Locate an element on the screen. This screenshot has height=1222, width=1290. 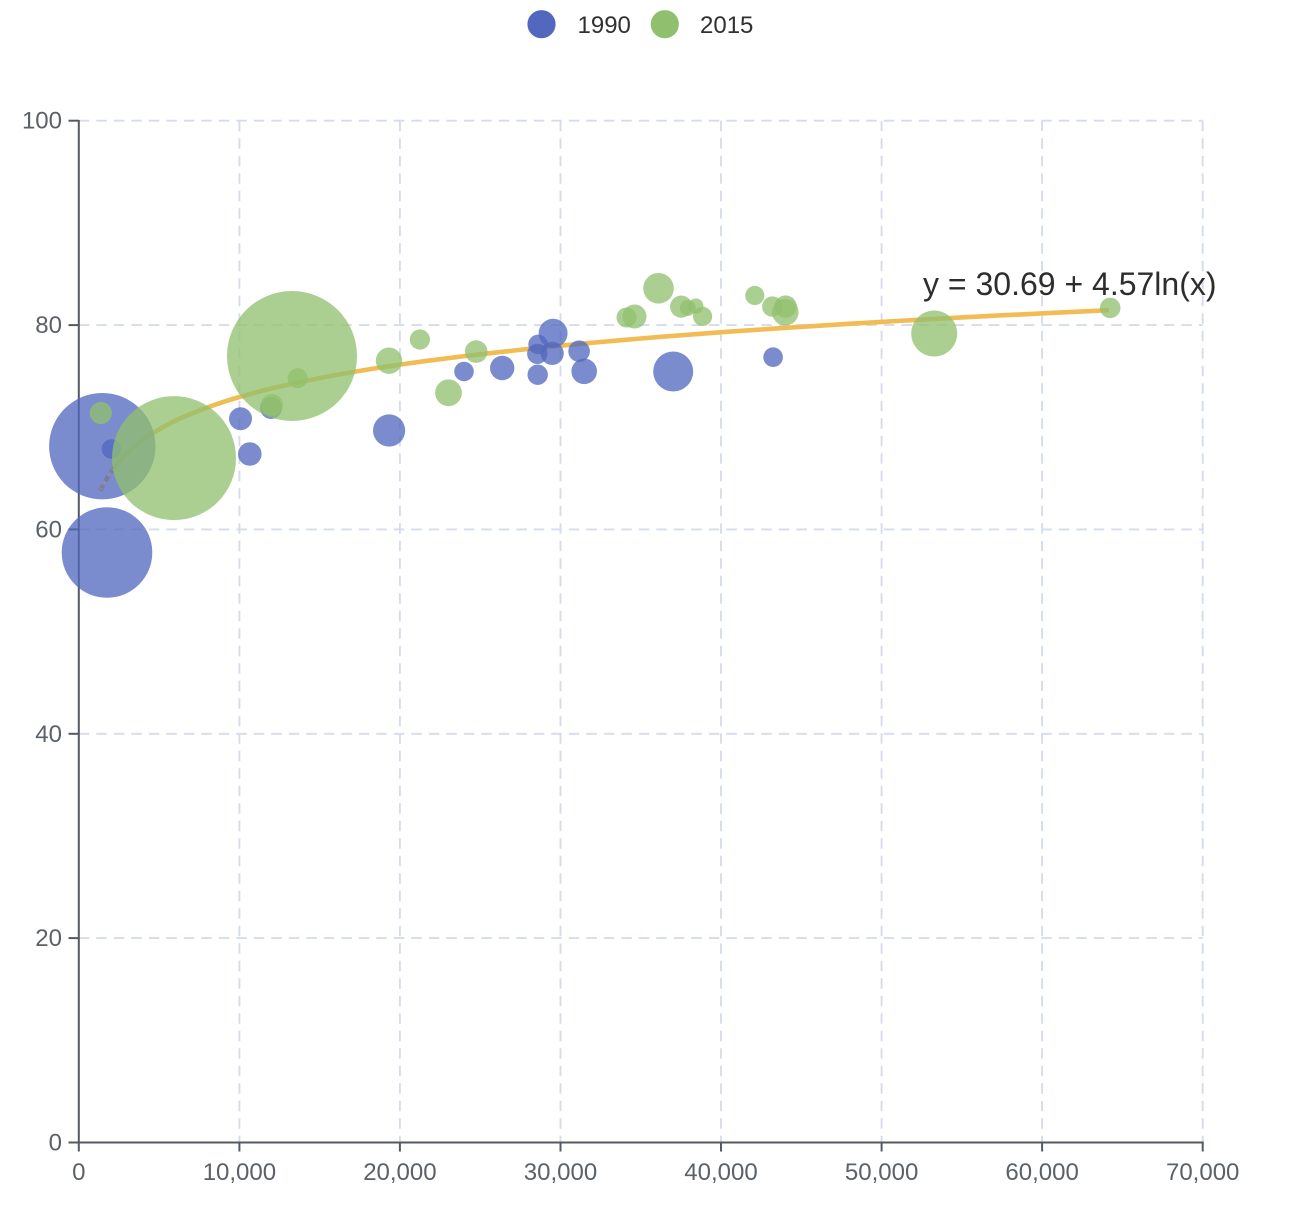
svg-text: 30,000 is located at coordinates (560, 1172).